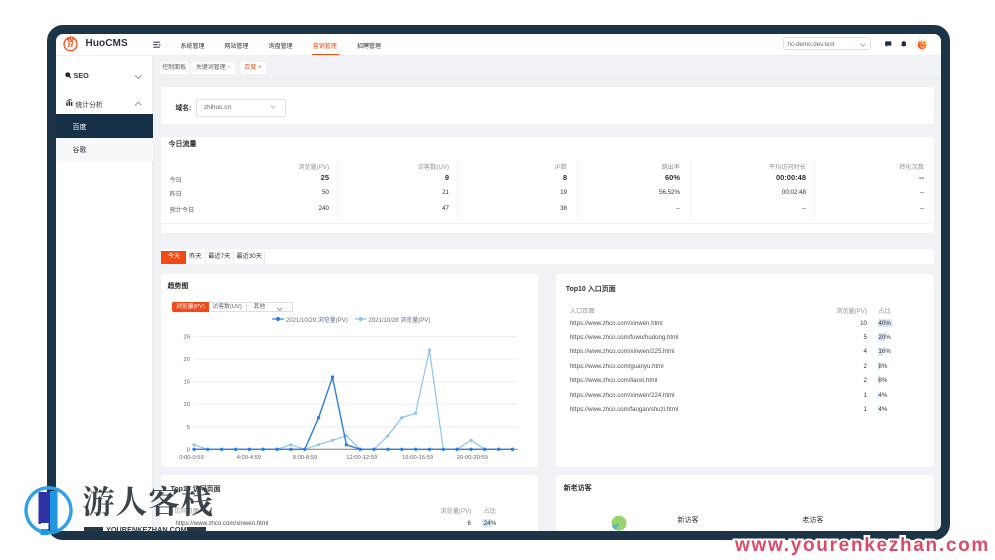 Image resolution: width=995 pixels, height=560 pixels. I want to click on svg-text: 0:00-0:59, so click(191, 458).